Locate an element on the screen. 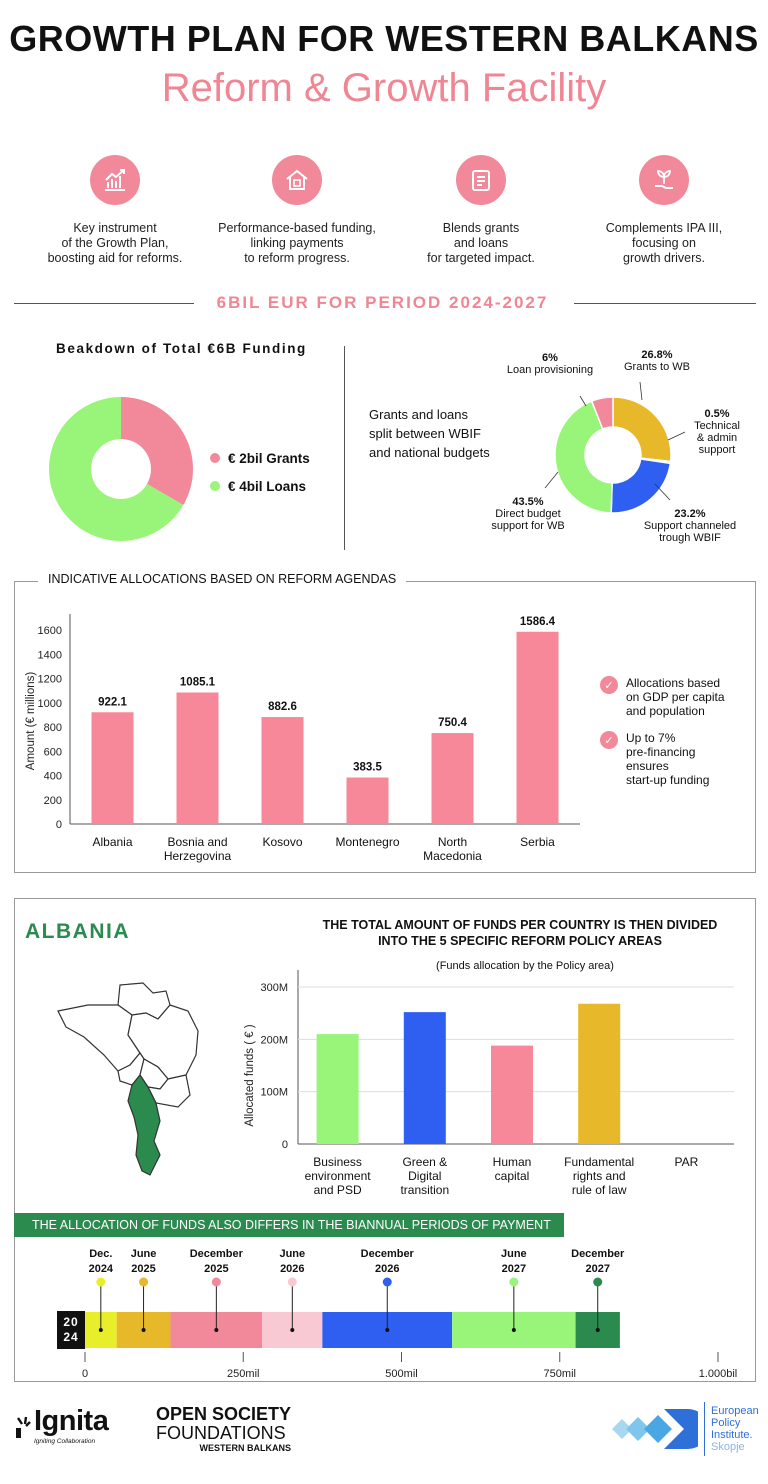 Image resolution: width=768 pixels, height=1484 pixels. x-tick-label: Green & is located at coordinates (424, 1162).